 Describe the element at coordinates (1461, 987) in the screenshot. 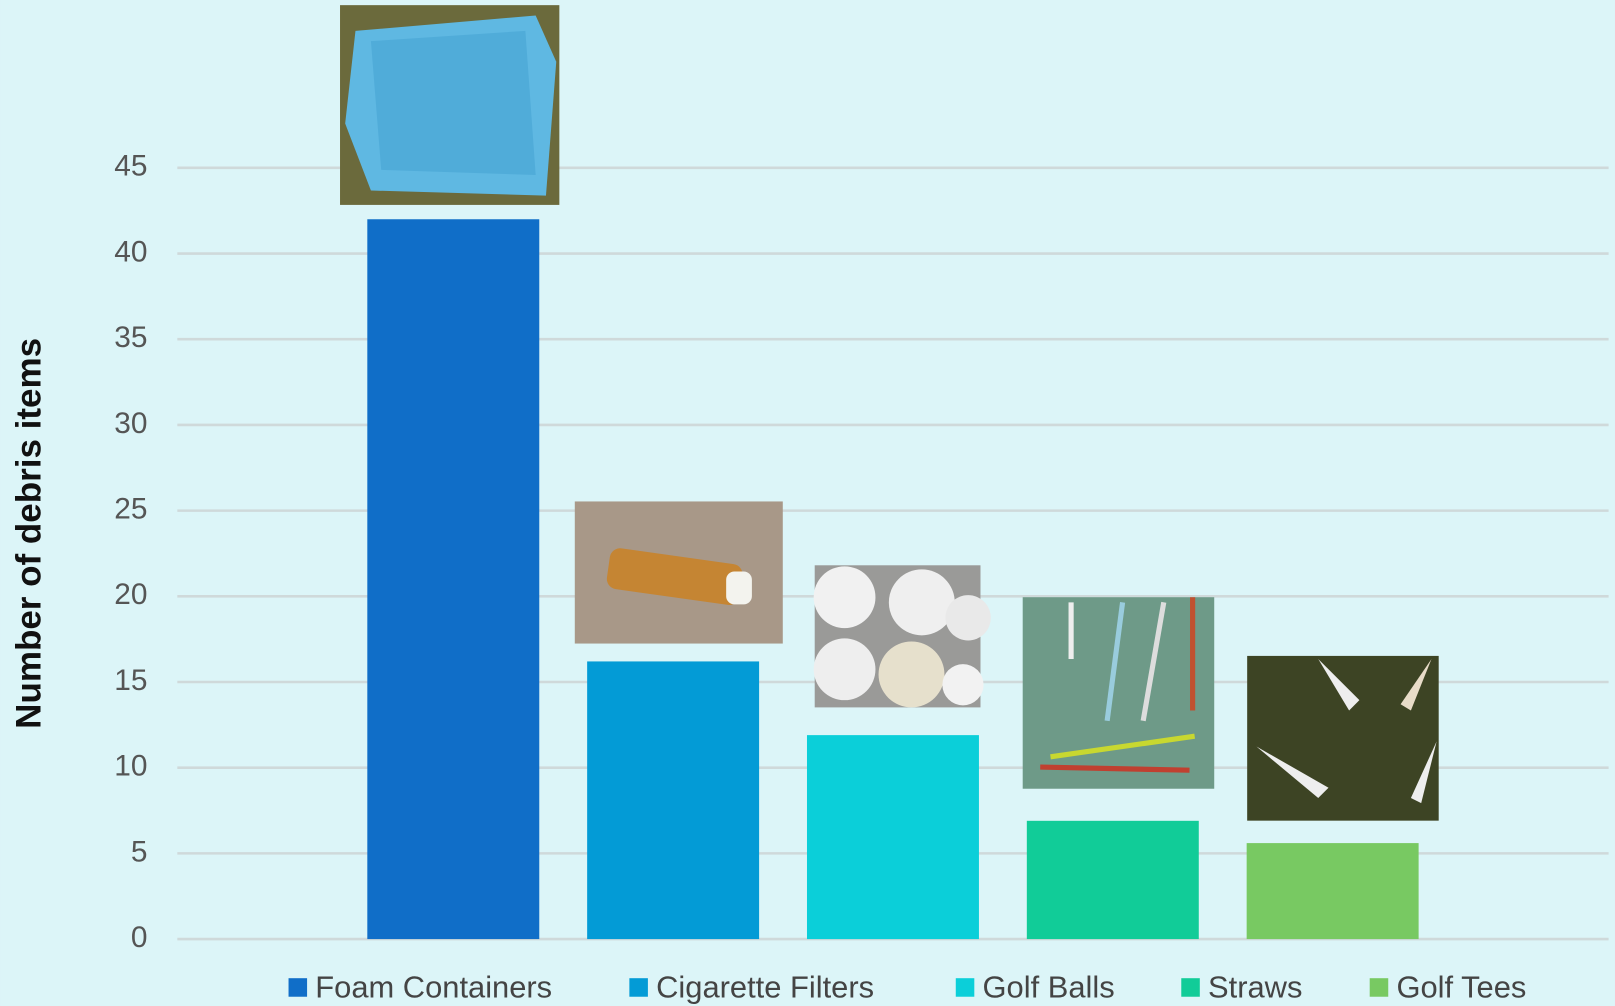

I see `legend-label: Golf Tees` at that location.